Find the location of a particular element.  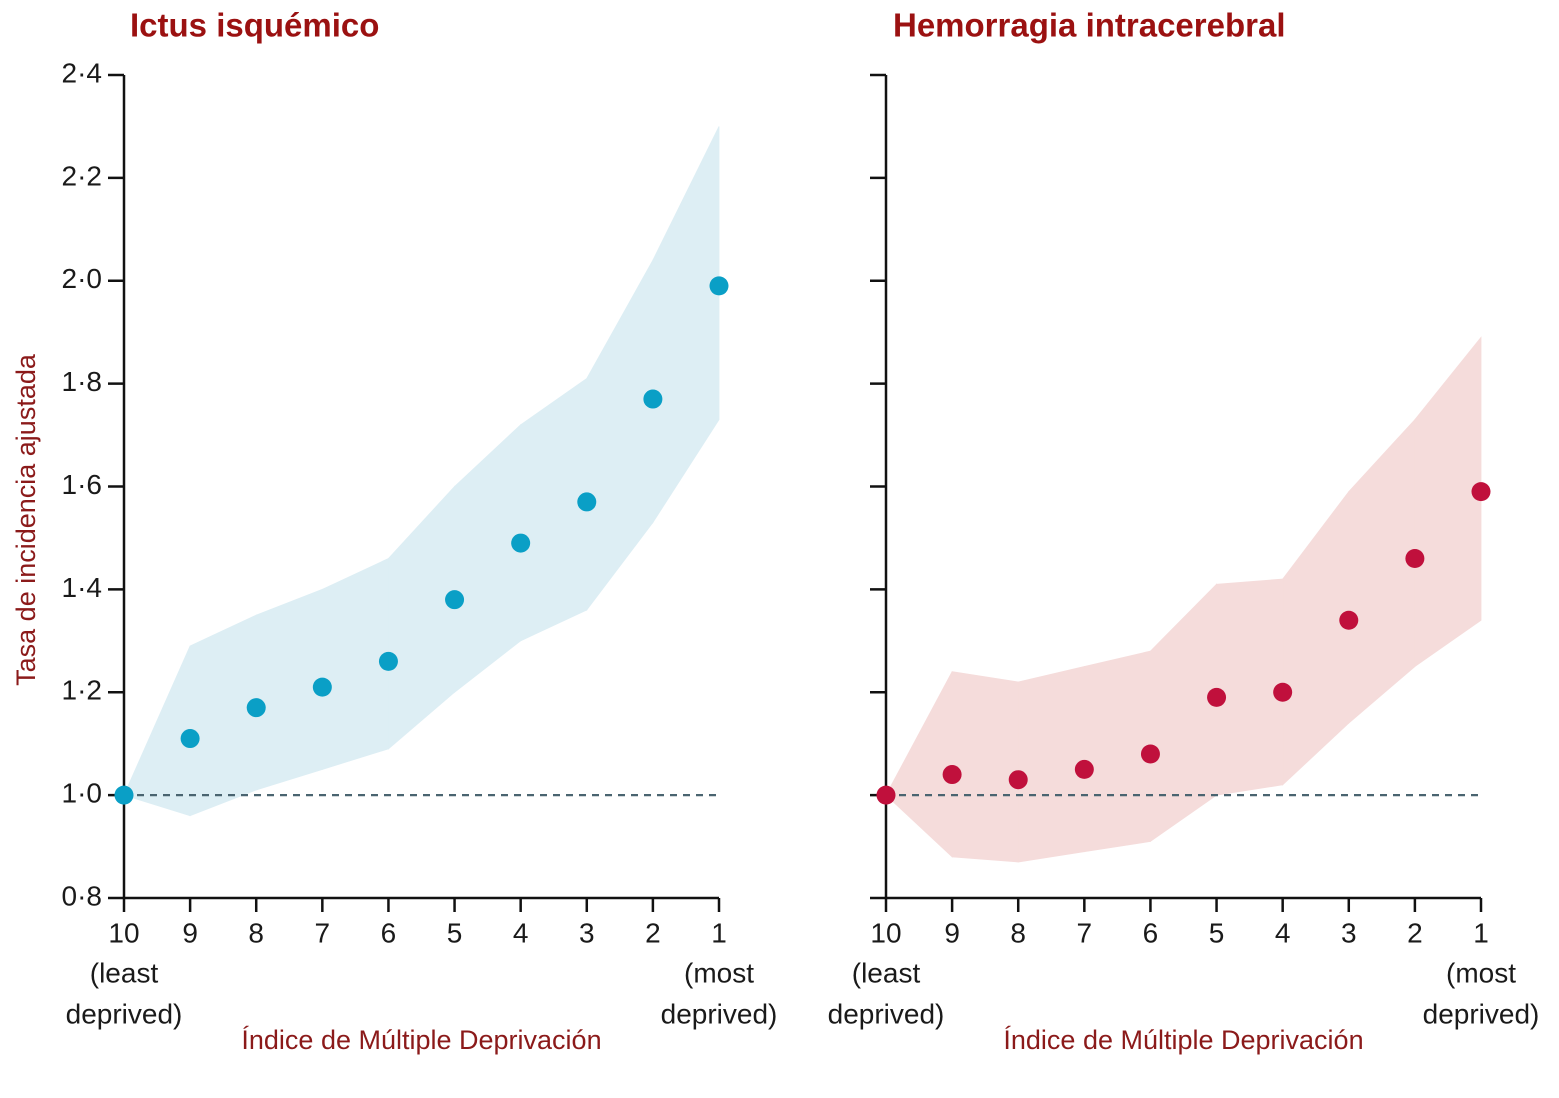

y-tick-label: 1·2 is located at coordinates (82, 690).